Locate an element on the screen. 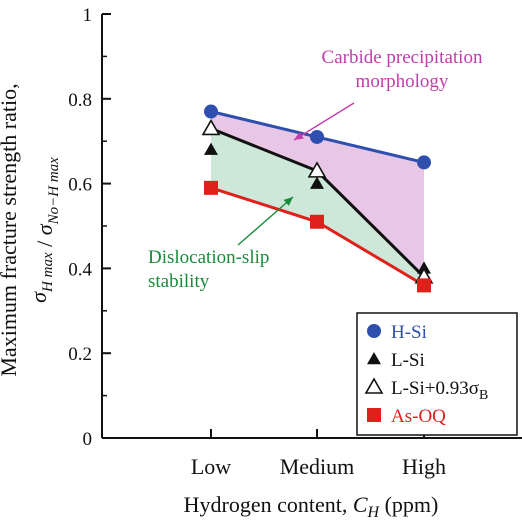 This screenshot has width=522, height=522. y-tick-label-0: 0 is located at coordinates (88, 439).